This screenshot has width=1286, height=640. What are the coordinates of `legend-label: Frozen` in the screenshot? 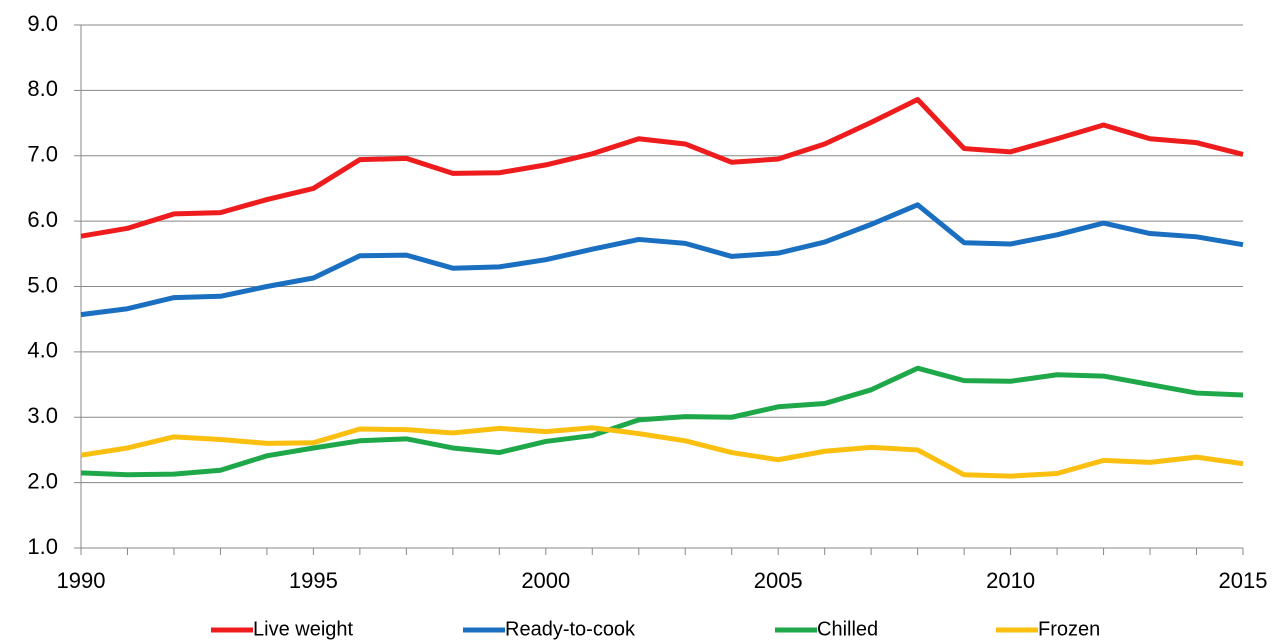 It's located at (1069, 629).